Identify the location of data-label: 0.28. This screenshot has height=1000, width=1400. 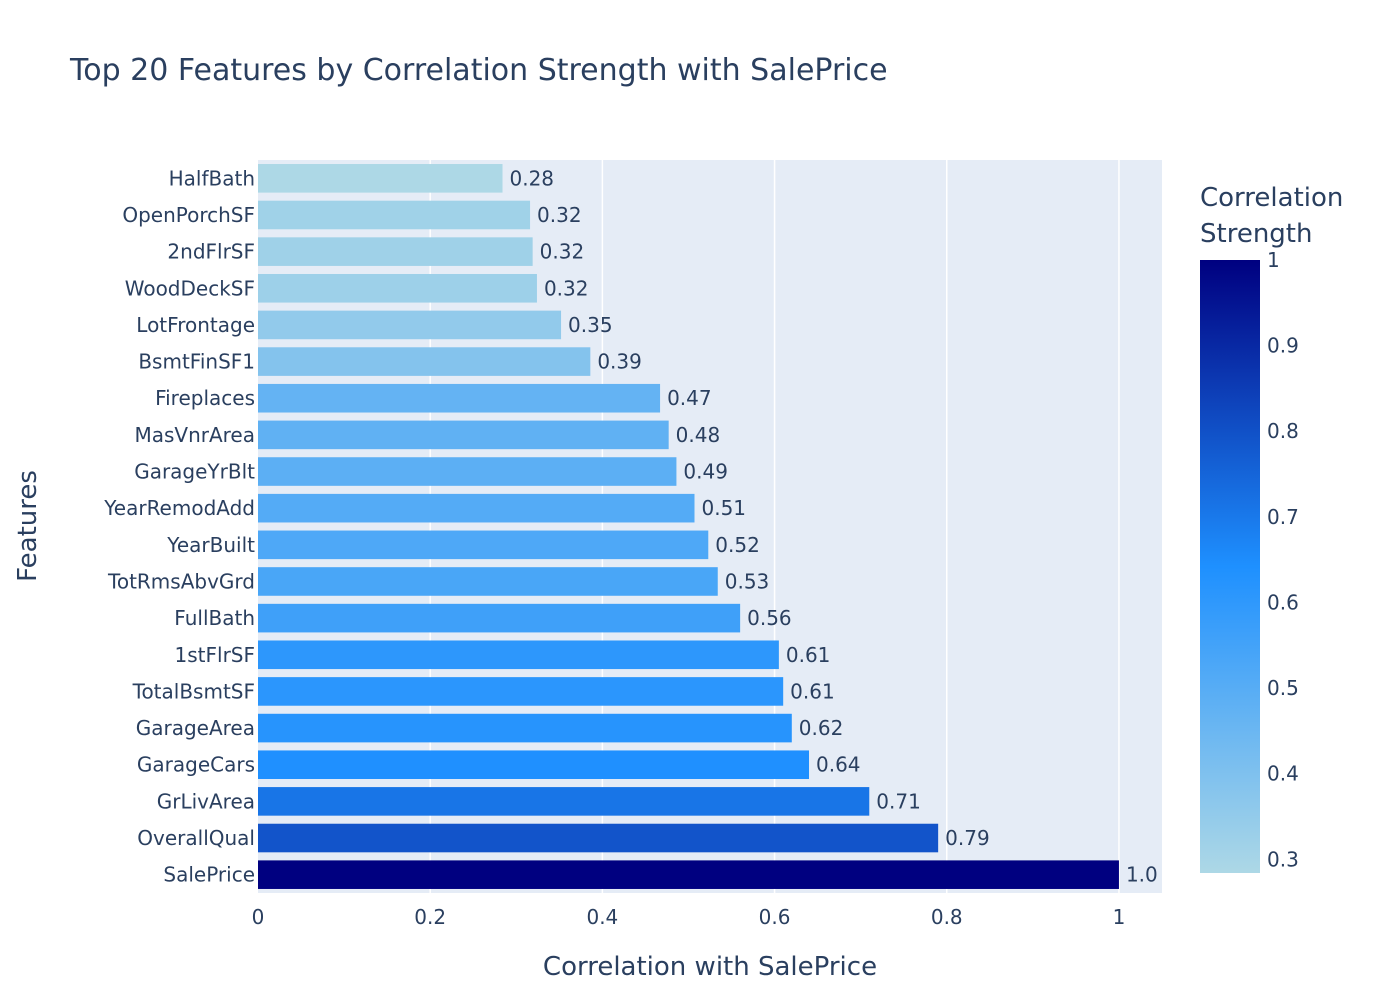
(532, 178).